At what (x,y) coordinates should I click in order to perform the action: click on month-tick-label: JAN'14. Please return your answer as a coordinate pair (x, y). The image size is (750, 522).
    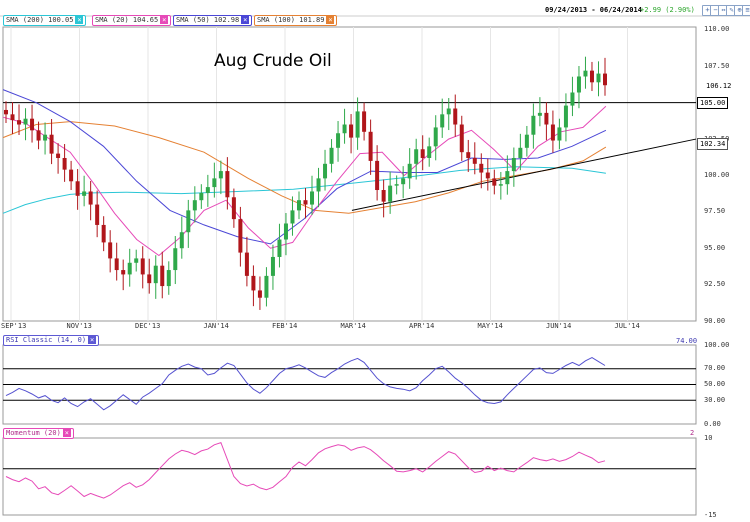
    Looking at the image, I should click on (216, 326).